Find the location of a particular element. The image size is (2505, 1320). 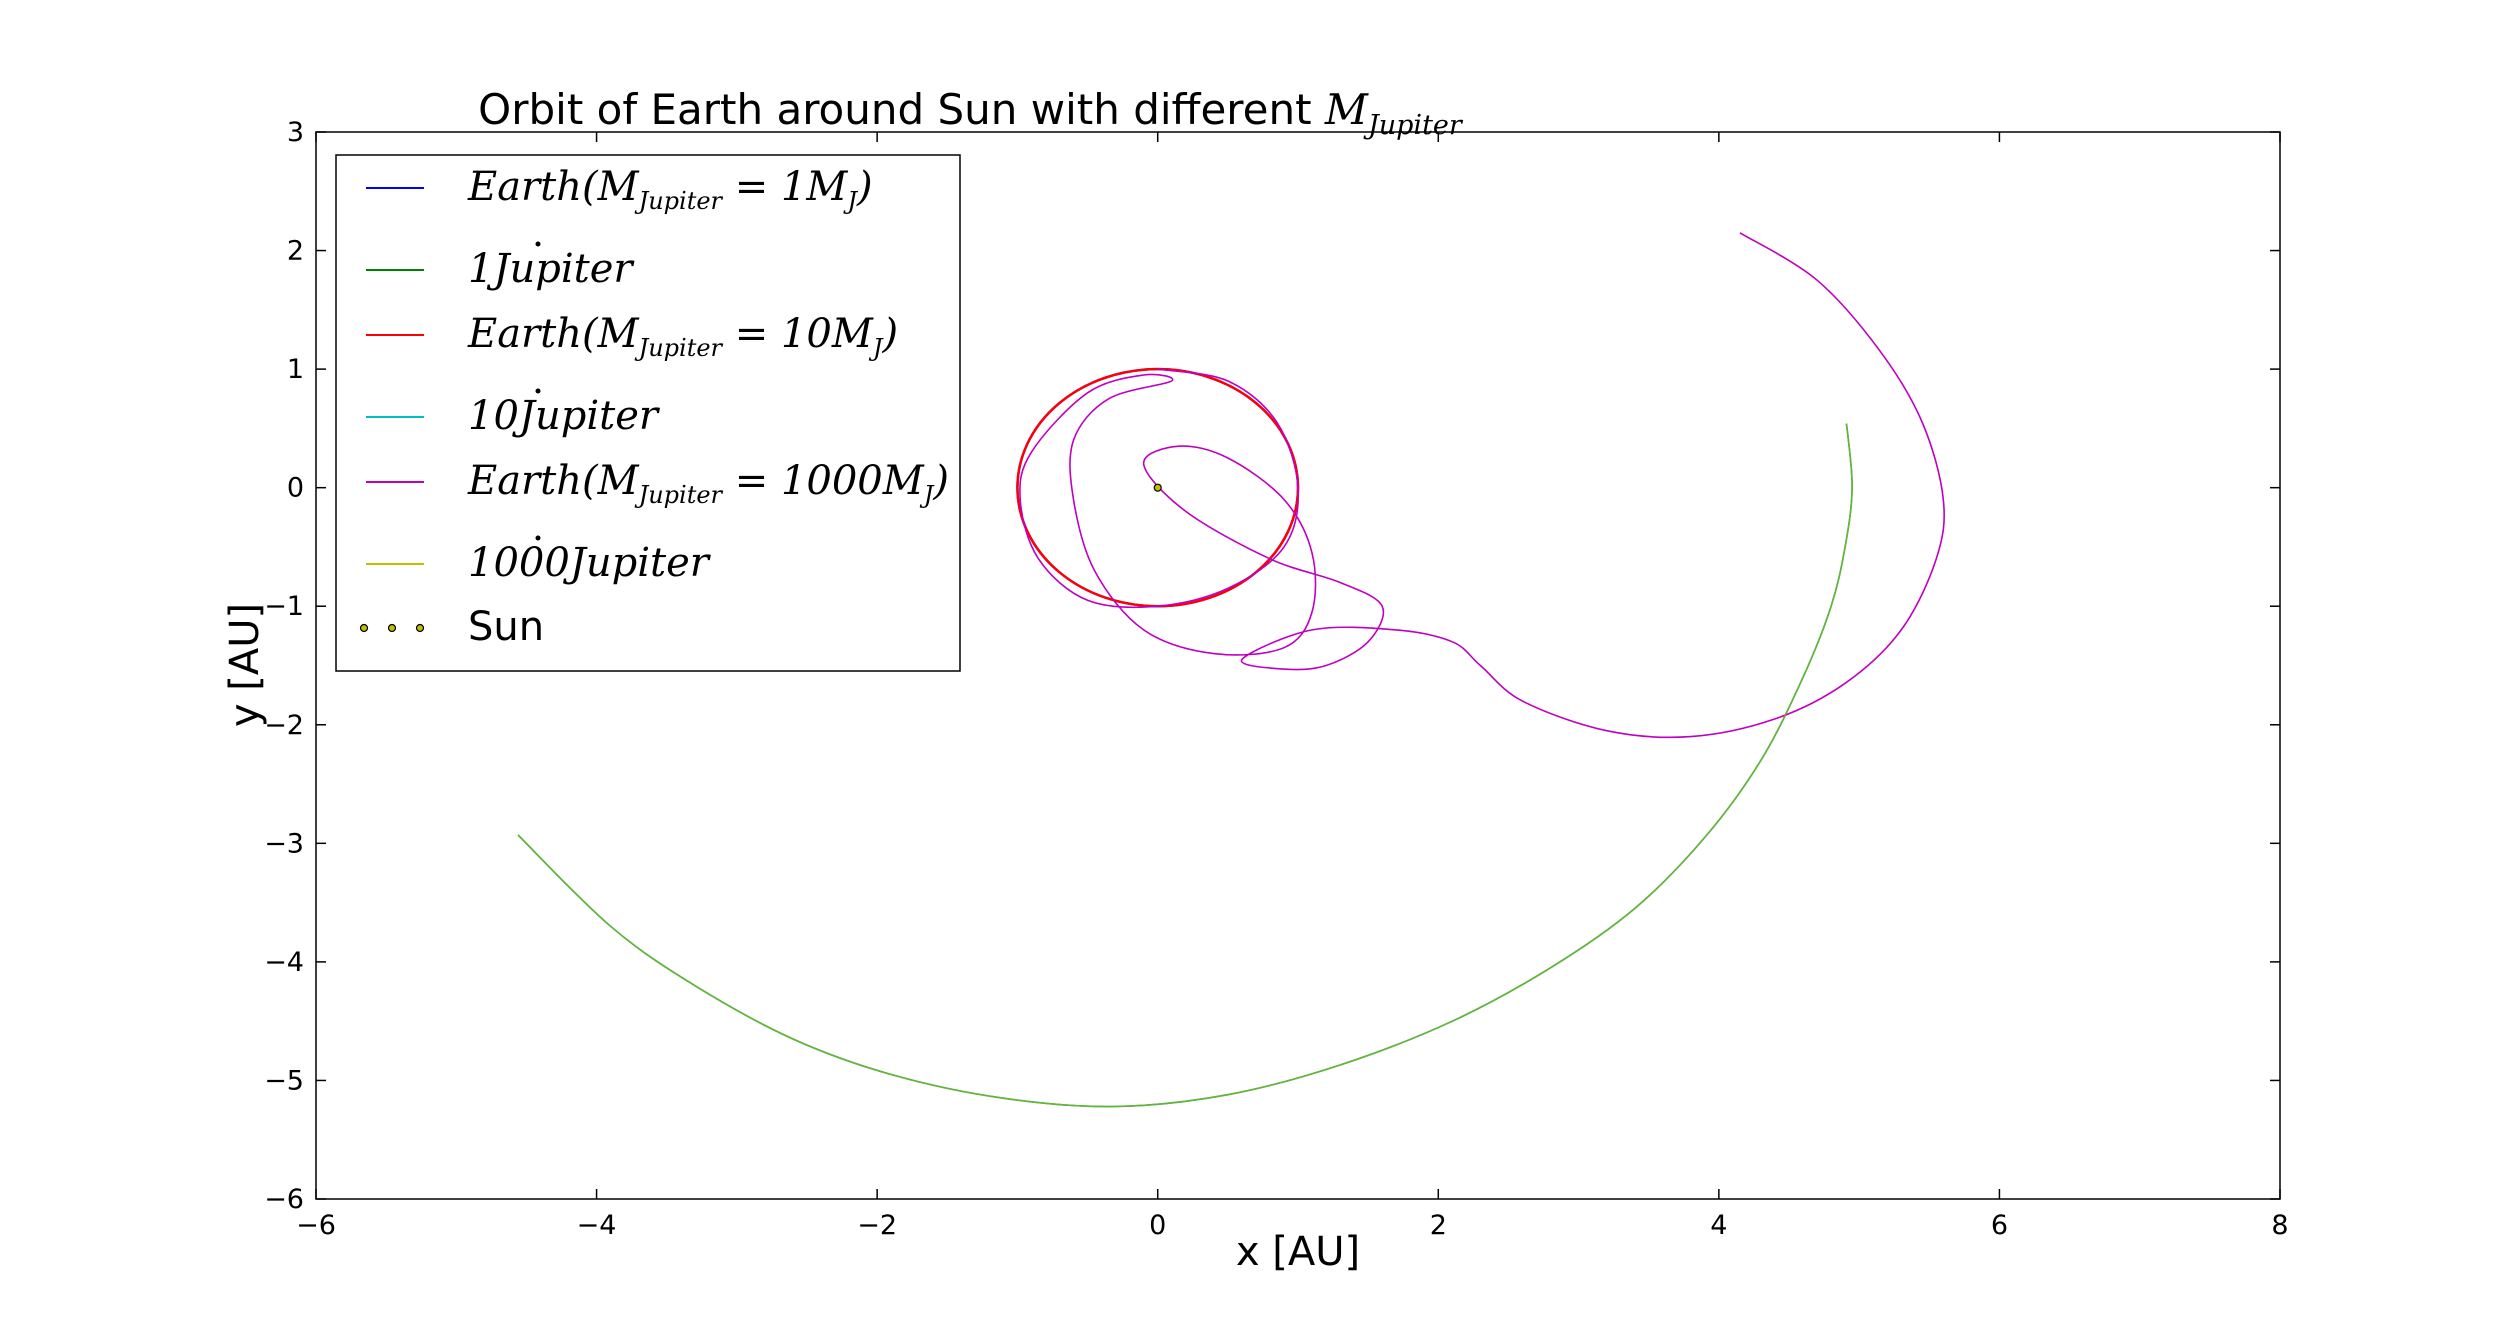

x-tick-label: 4 is located at coordinates (1718, 1225).